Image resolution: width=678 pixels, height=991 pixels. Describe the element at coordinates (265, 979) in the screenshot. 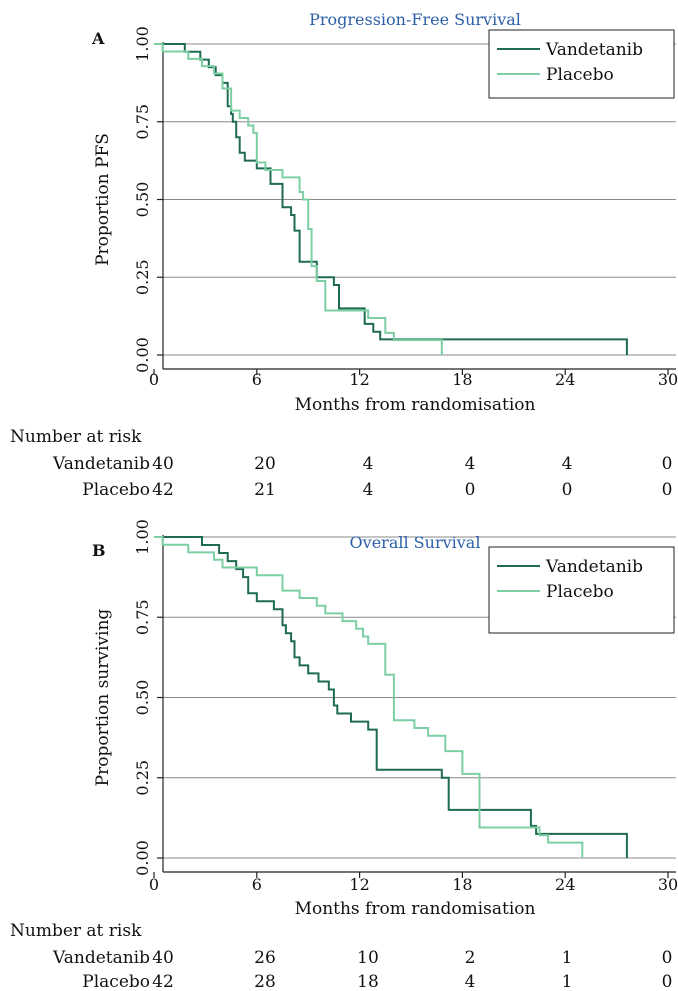

I see `risk-cell: 28` at that location.